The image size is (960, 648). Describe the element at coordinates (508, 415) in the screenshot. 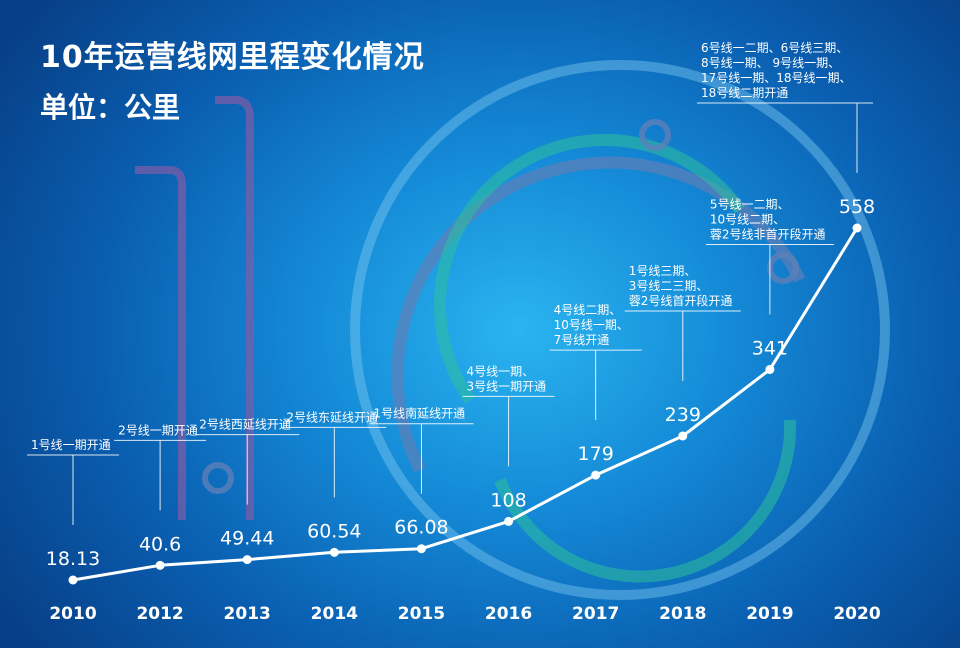

I see `annotation: 4号线一期、3号线一期开通` at that location.